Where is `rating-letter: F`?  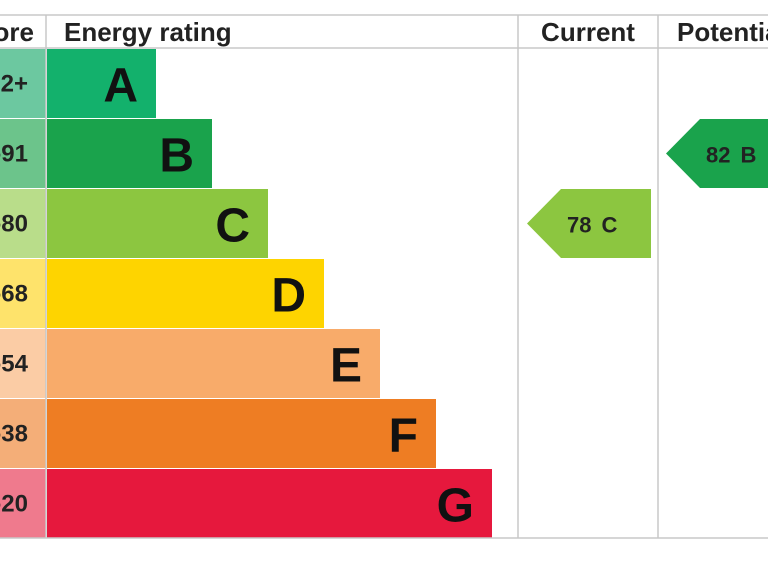
rating-letter: F is located at coordinates (403, 436).